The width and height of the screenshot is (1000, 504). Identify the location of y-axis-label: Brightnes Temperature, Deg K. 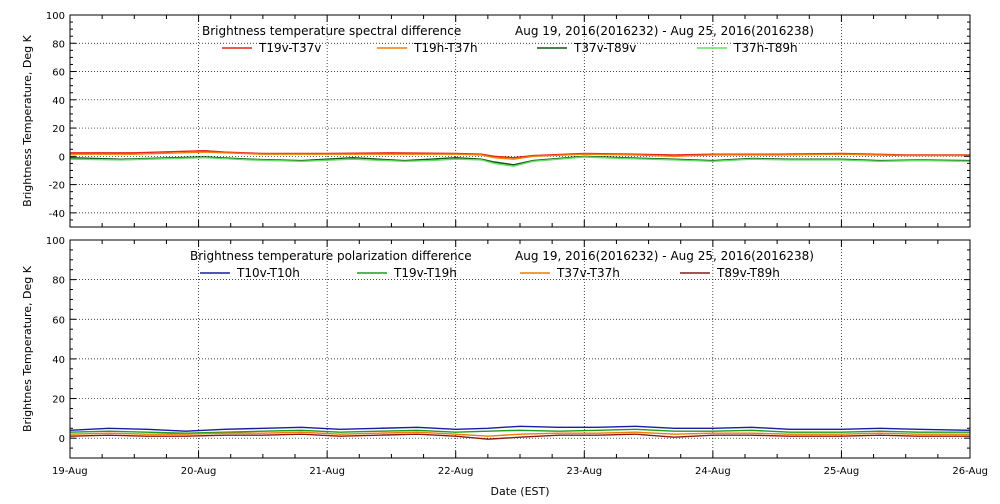
(27, 348).